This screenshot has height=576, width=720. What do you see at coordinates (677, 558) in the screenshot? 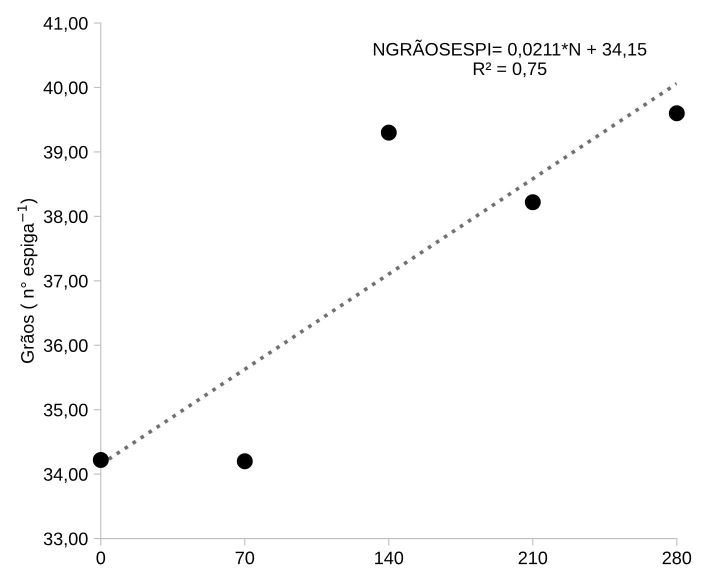
I see `x-tick-label: 280` at bounding box center [677, 558].